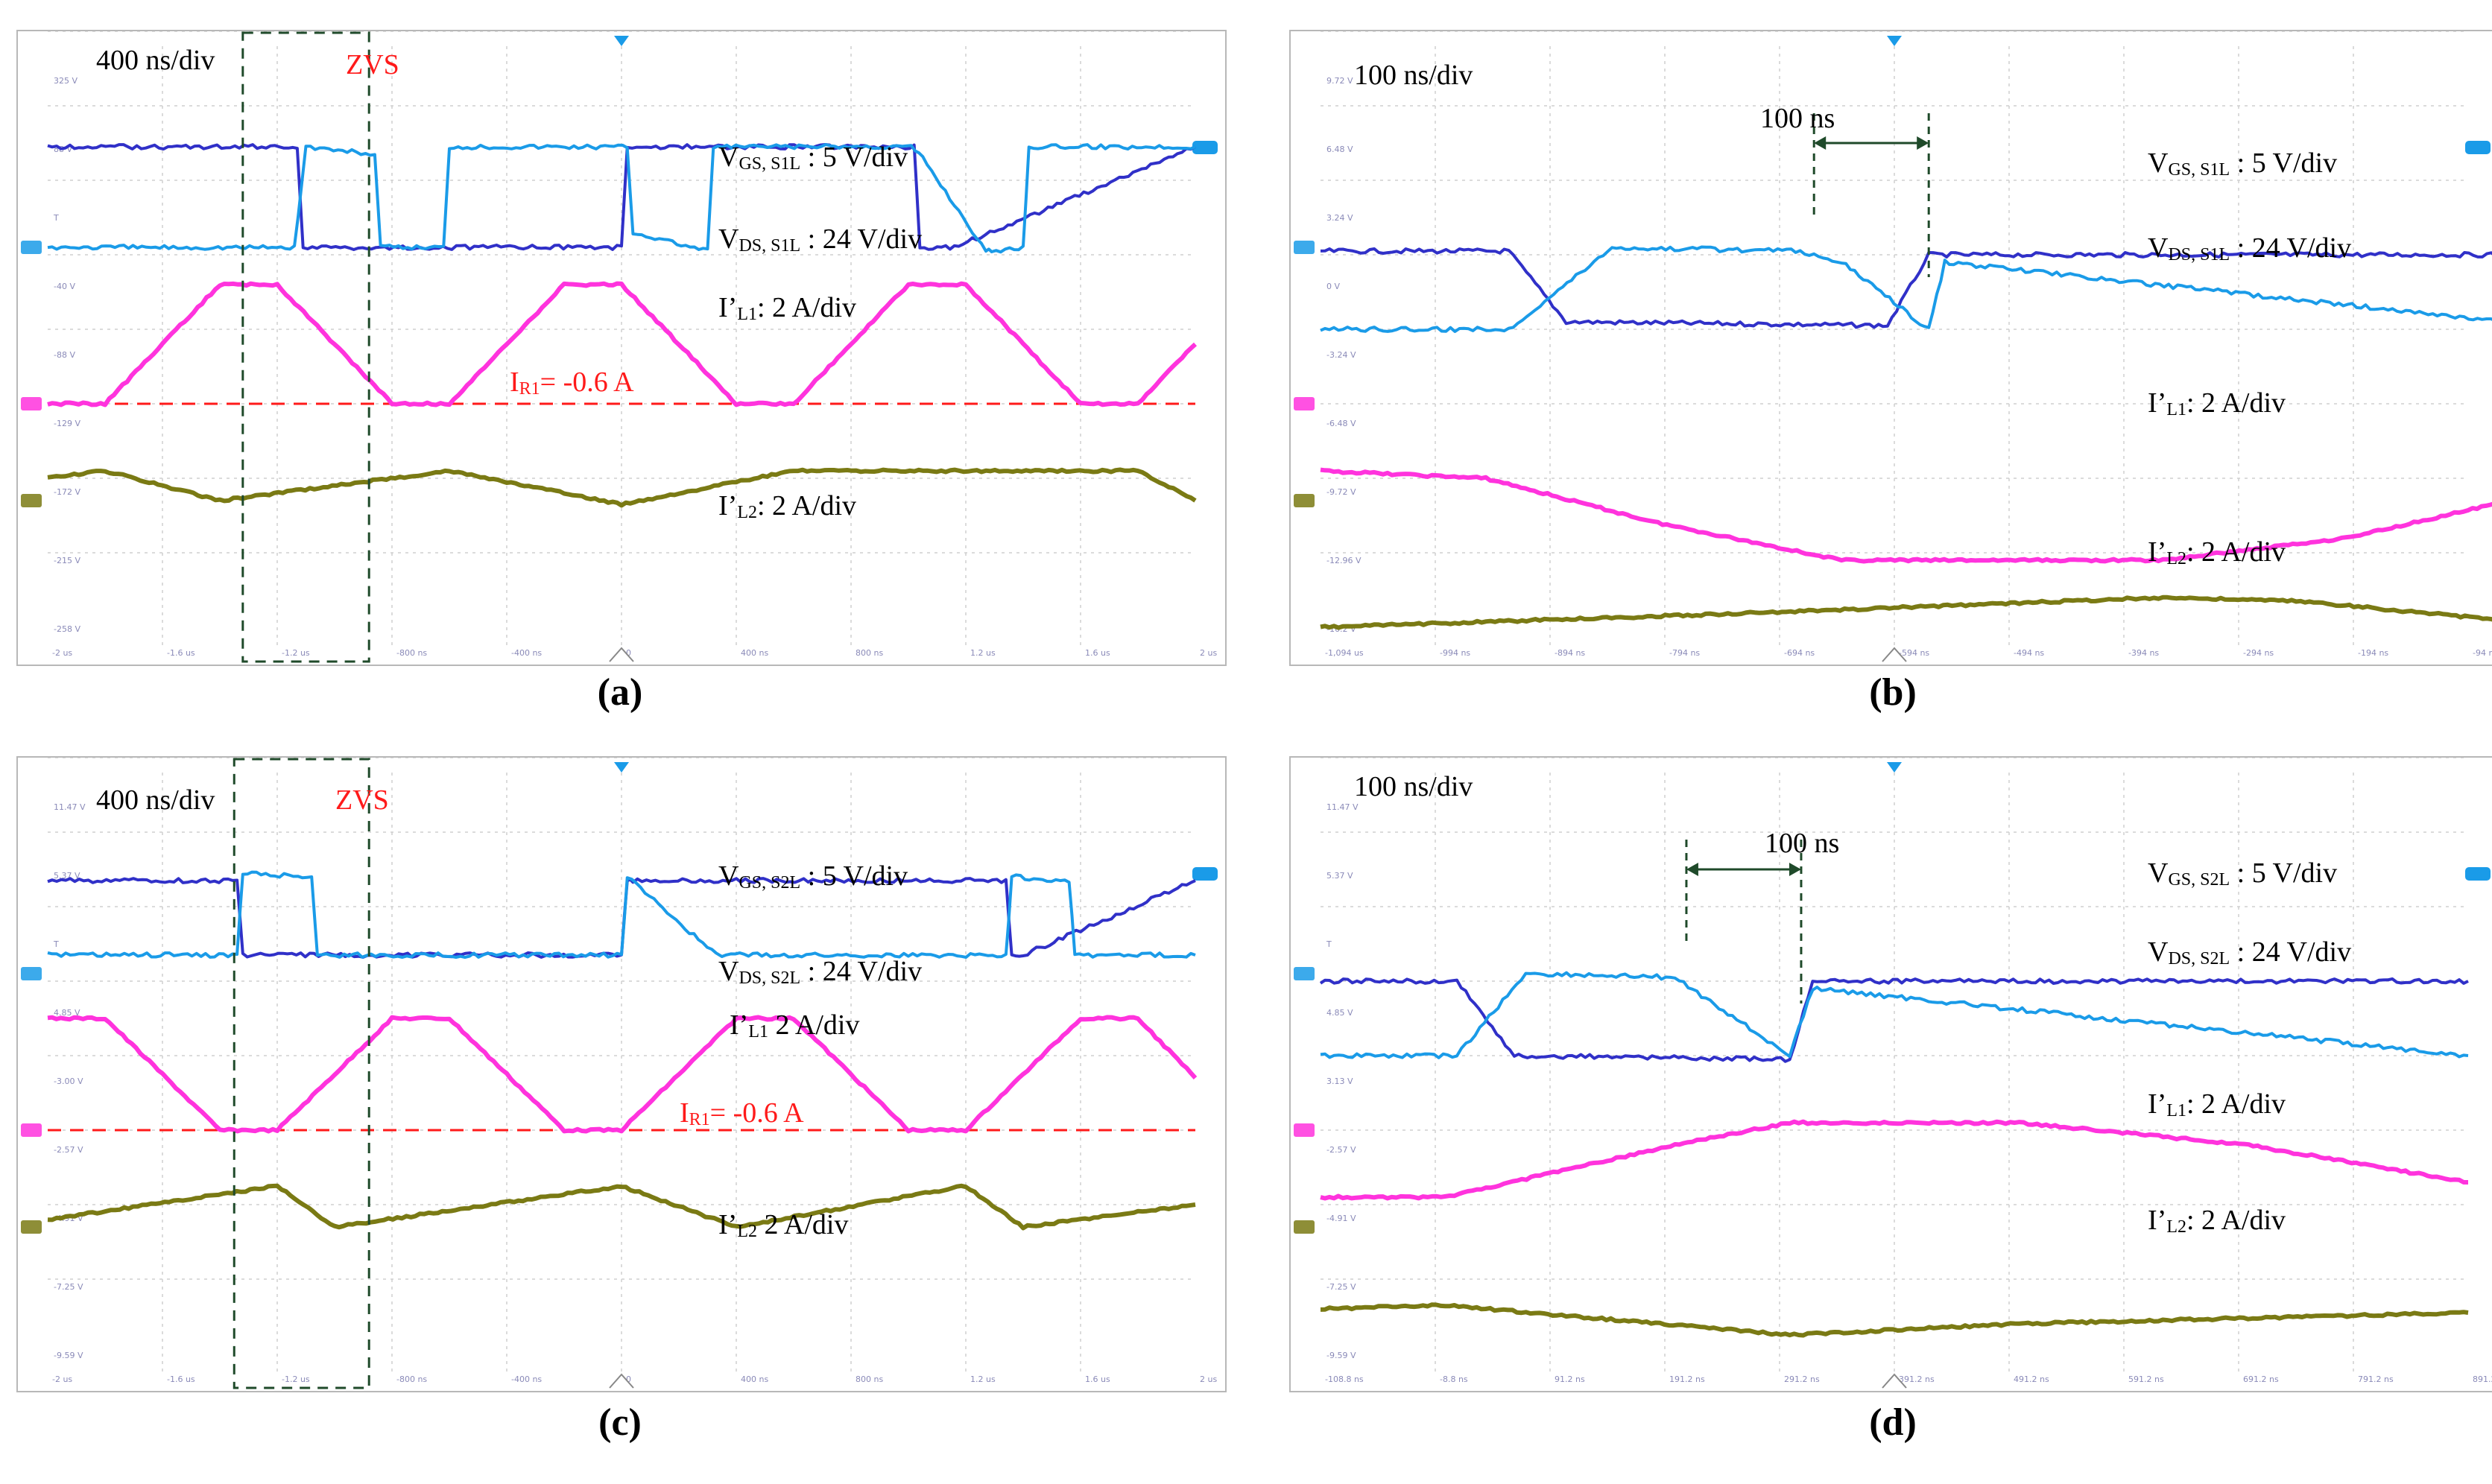  What do you see at coordinates (2482, 1379) in the screenshot?
I see `x-tick-label: 891.2 ns` at bounding box center [2482, 1379].